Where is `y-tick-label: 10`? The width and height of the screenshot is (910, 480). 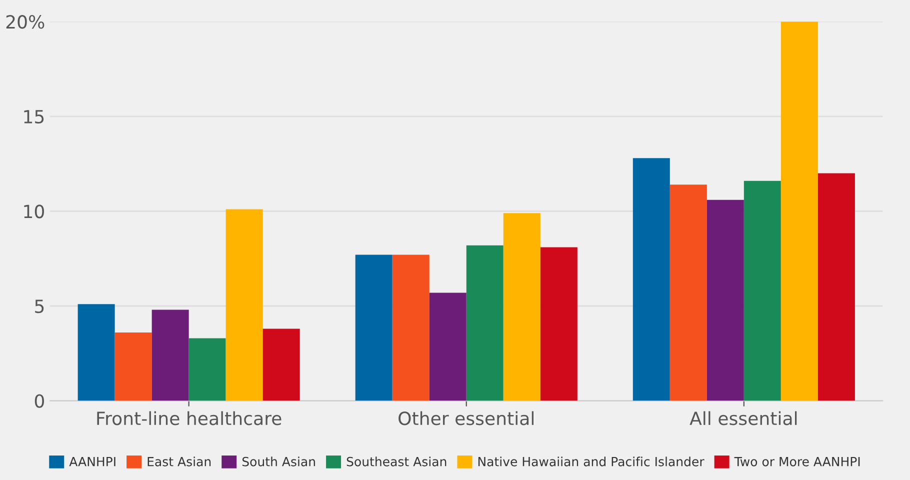 y-tick-label: 10 is located at coordinates (34, 211).